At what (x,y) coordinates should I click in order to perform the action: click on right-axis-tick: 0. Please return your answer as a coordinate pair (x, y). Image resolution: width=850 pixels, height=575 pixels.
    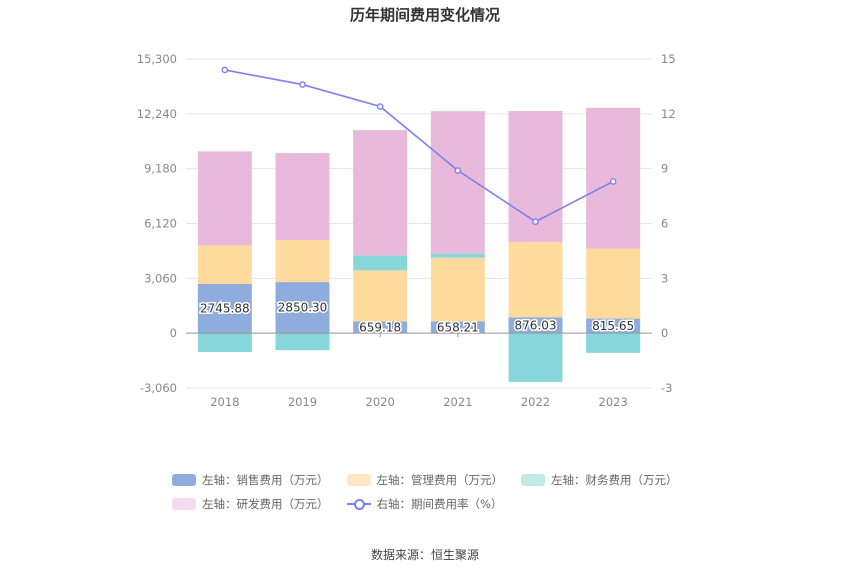
    Looking at the image, I should click on (664, 333).